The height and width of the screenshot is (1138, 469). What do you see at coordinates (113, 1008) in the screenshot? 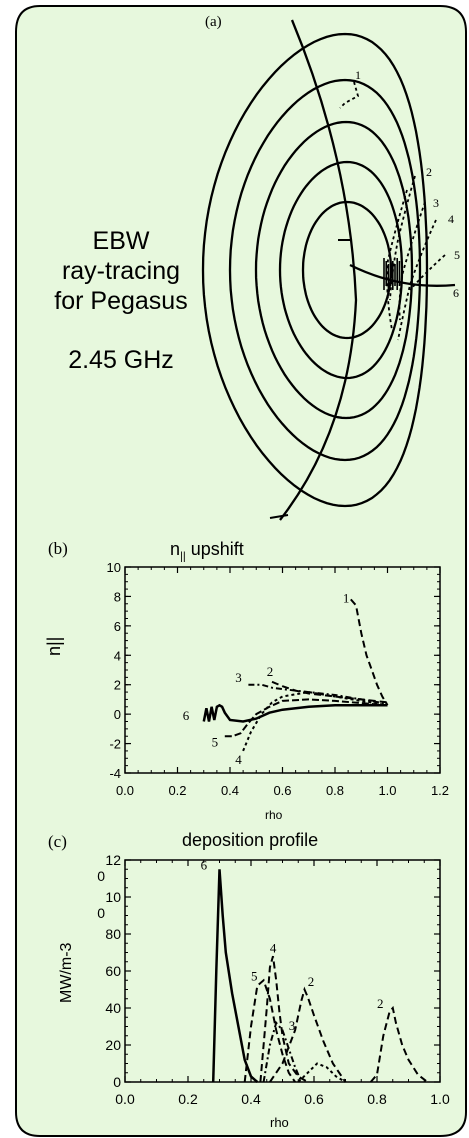
I see `y-tick-label: 40` at bounding box center [113, 1008].